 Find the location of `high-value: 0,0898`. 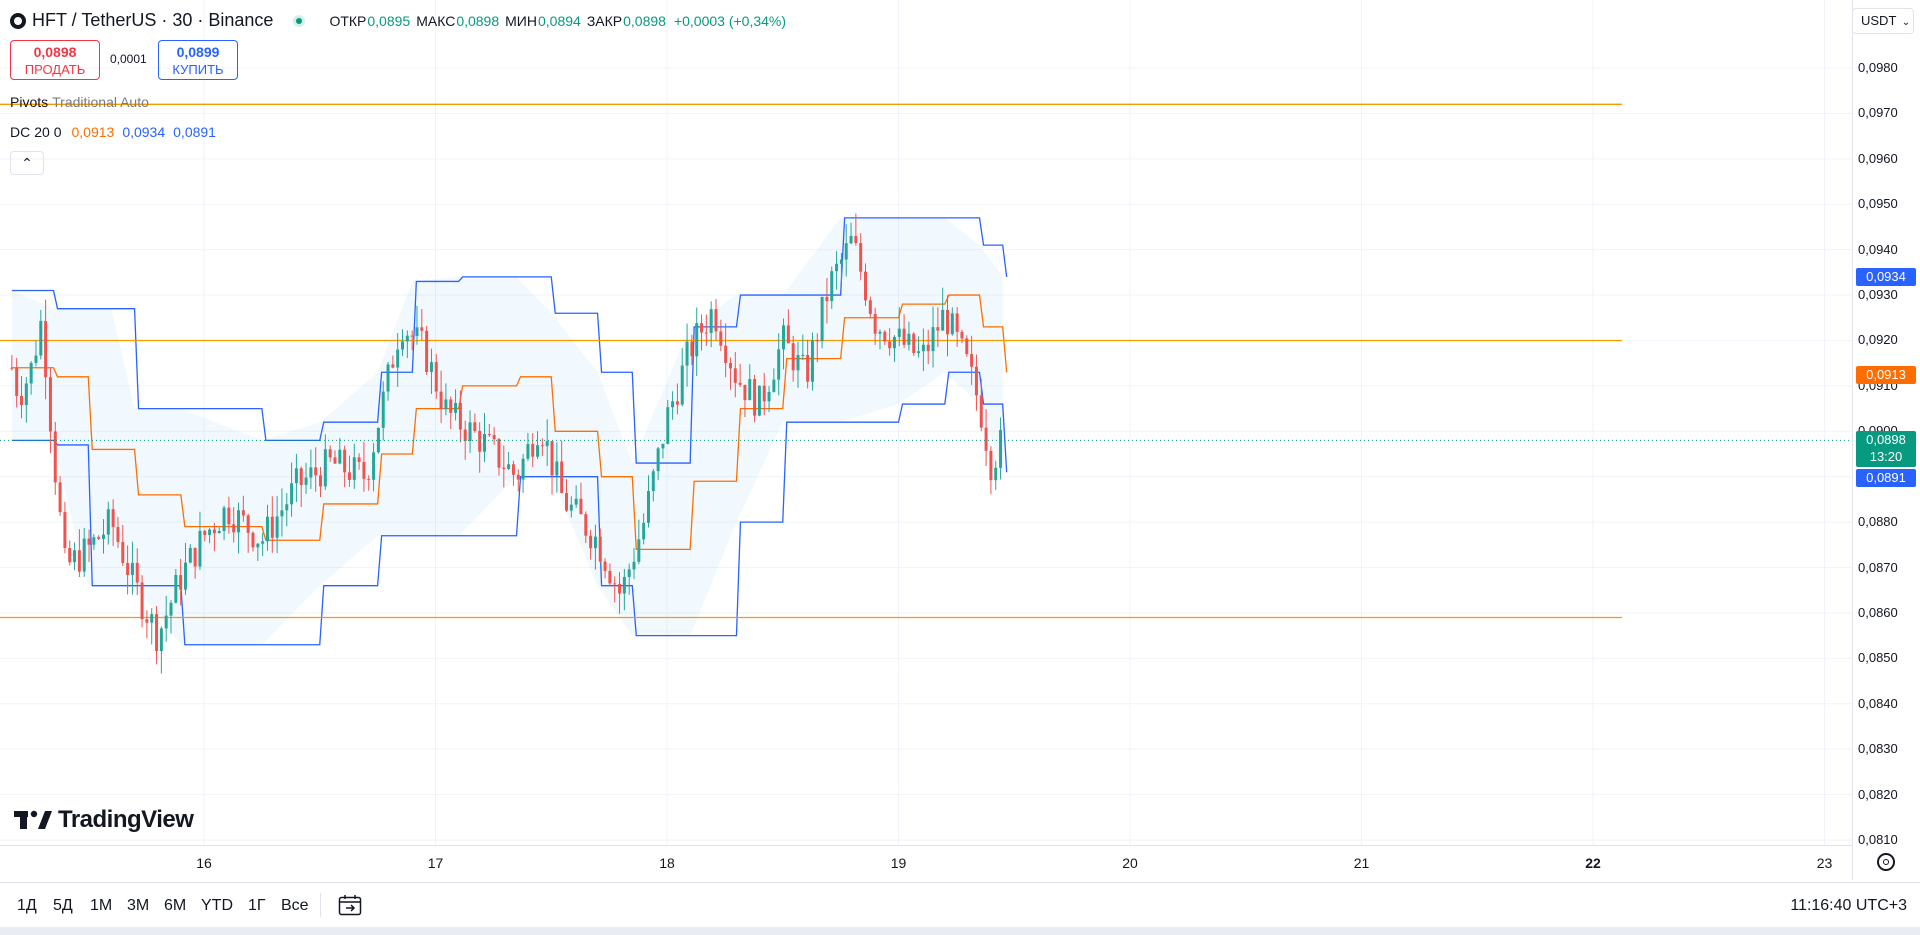

high-value: 0,0898 is located at coordinates (478, 20).